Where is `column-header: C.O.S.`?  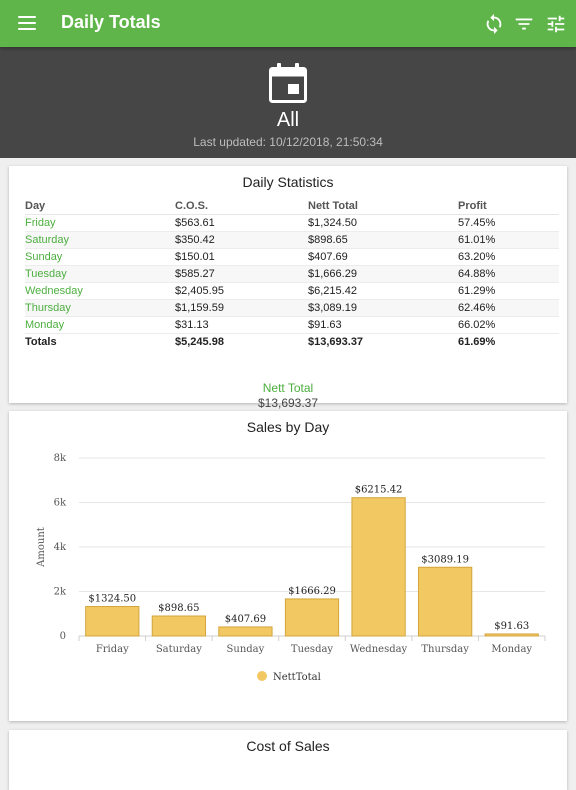
column-header: C.O.S. is located at coordinates (241, 206).